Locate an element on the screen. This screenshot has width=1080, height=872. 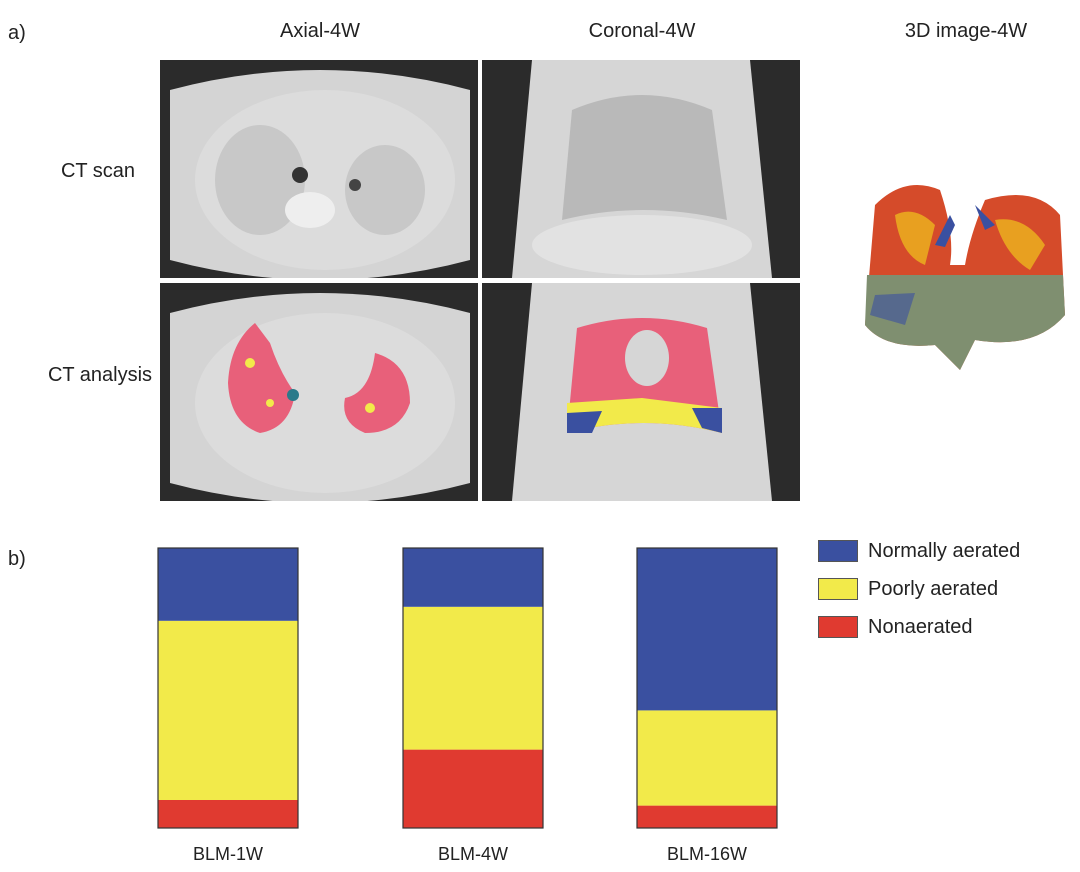
panel-b-label: b) is located at coordinates (17, 559).